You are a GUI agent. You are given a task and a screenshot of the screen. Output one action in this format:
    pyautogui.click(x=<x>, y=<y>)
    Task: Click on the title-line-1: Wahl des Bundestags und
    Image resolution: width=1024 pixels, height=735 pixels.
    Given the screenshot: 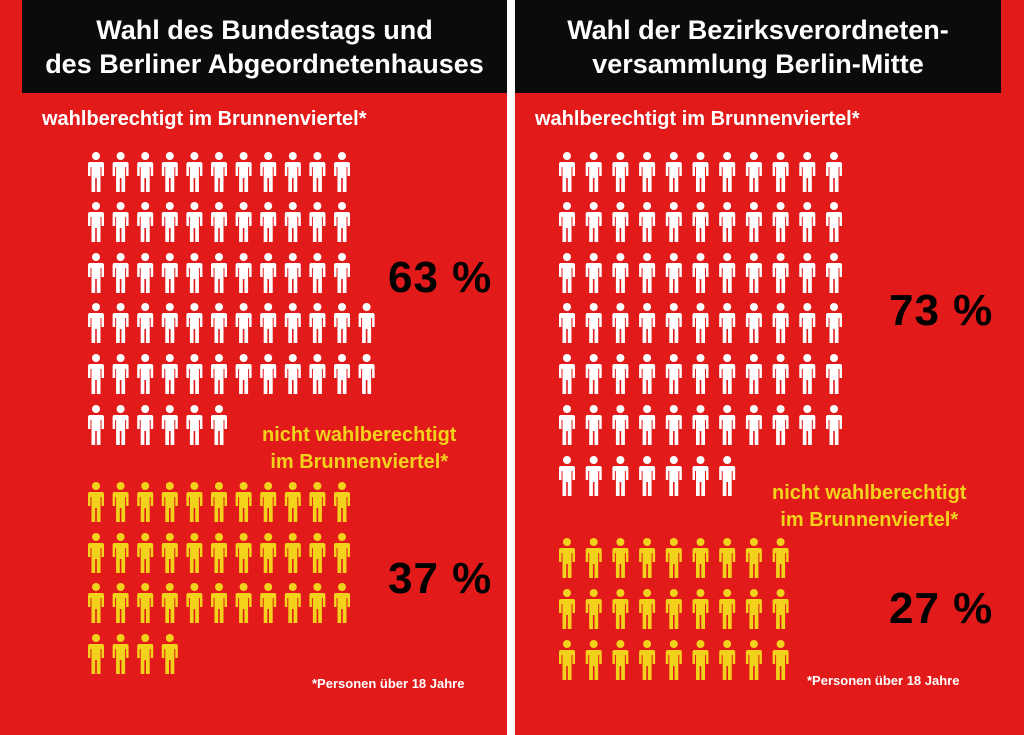 What is the action you would take?
    pyautogui.click(x=264, y=29)
    